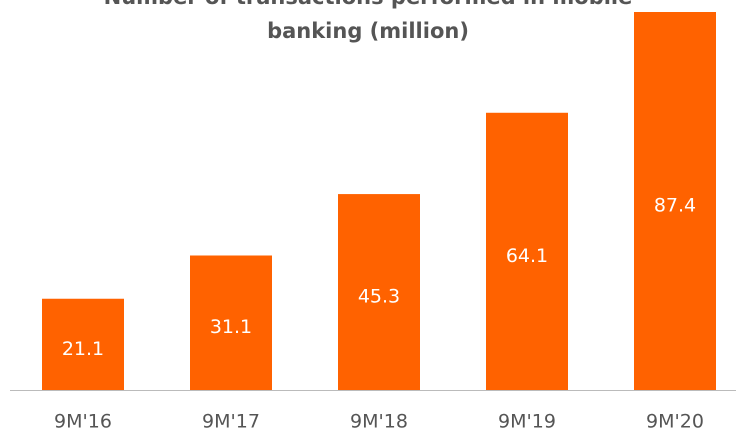 This screenshot has width=736, height=435. I want to click on value-label: 21.1, so click(83, 349).